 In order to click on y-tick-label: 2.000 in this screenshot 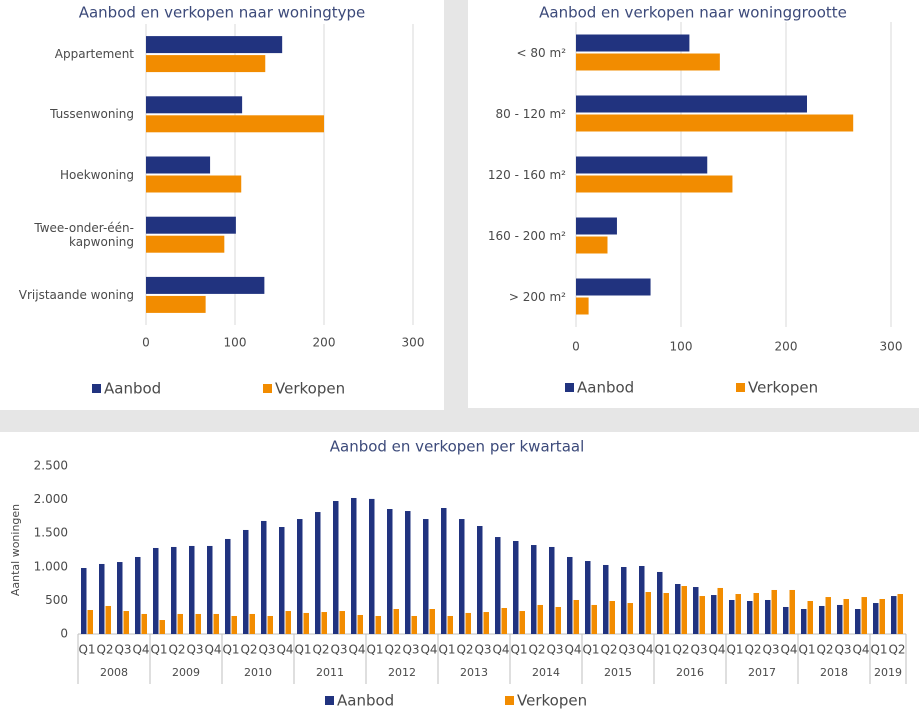, I will do `click(51, 499)`.